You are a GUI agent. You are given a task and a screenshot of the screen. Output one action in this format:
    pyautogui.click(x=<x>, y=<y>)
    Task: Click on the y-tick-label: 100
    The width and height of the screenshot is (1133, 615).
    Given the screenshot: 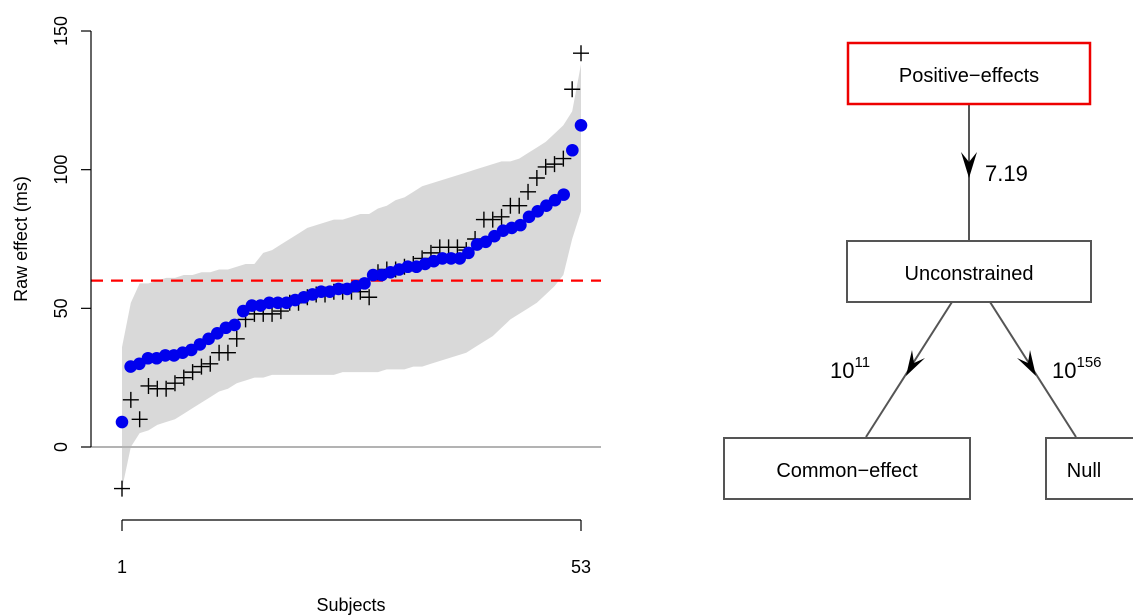 What is the action you would take?
    pyautogui.click(x=61, y=170)
    